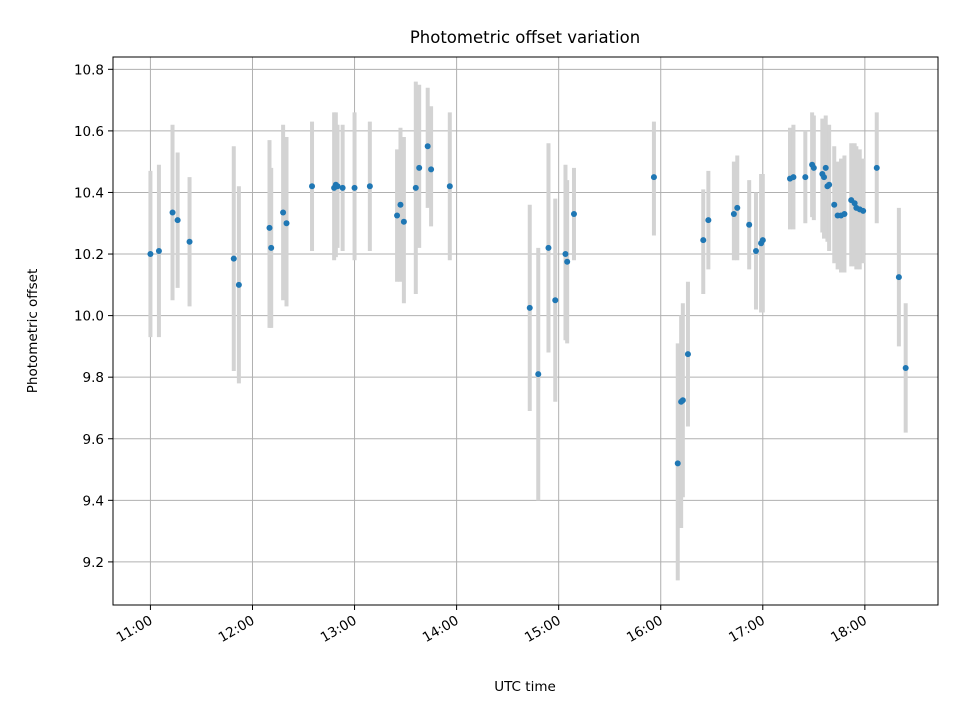 This screenshot has height=720, width=960. I want to click on y-tick-label: 9.6, so click(93, 440).